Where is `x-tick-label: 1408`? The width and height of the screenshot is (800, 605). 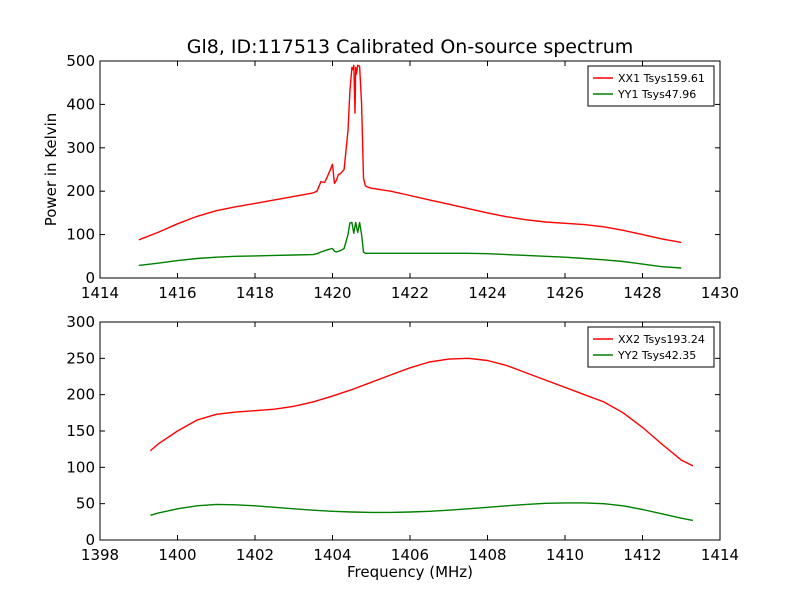
x-tick-label: 1408 is located at coordinates (487, 555).